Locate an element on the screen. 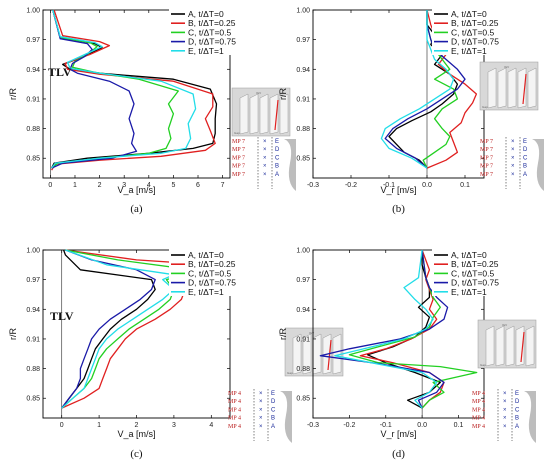  x-tick-label: 6 is located at coordinates (198, 185).